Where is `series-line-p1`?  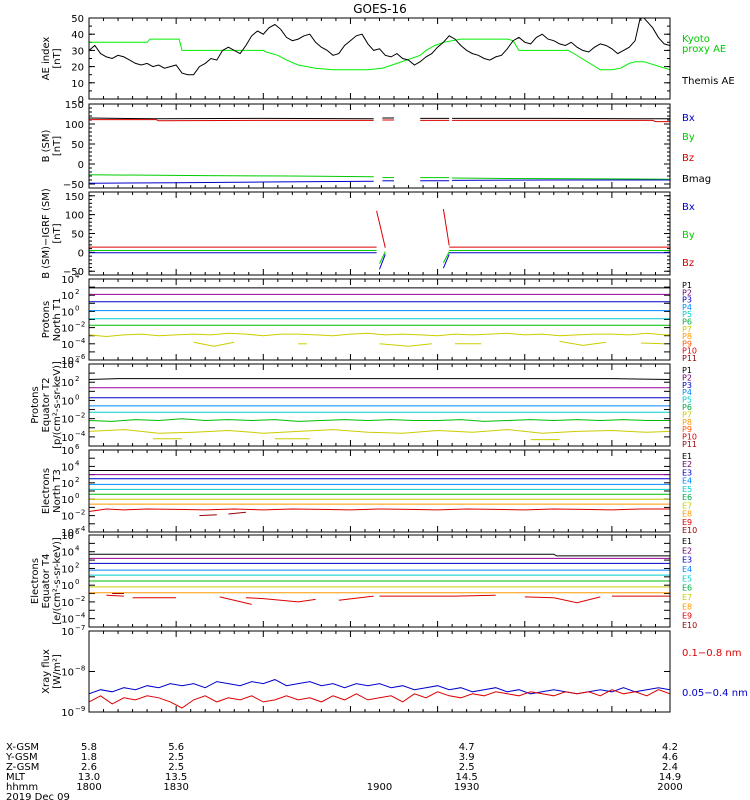 series-line-p1 is located at coordinates (379, 379).